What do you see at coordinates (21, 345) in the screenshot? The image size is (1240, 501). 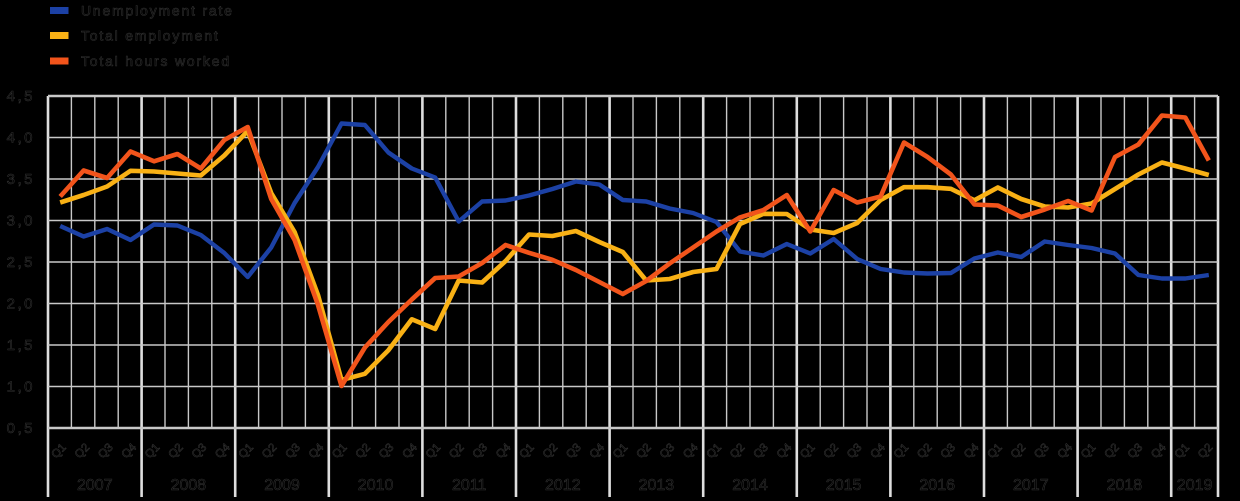 I see `svg-text: 1,5` at bounding box center [21, 345].